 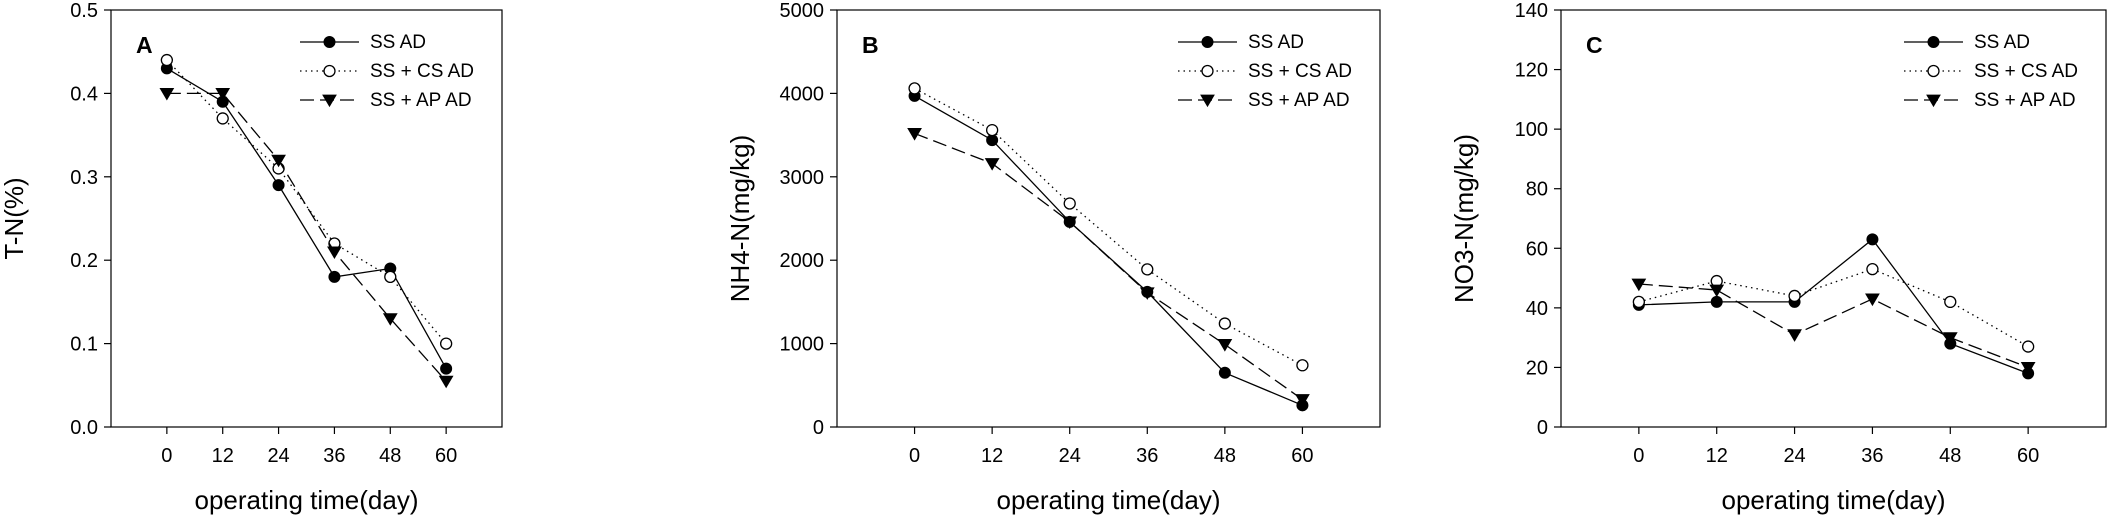 What do you see at coordinates (1537, 309) in the screenshot?
I see `y-tick-label: 40` at bounding box center [1537, 309].